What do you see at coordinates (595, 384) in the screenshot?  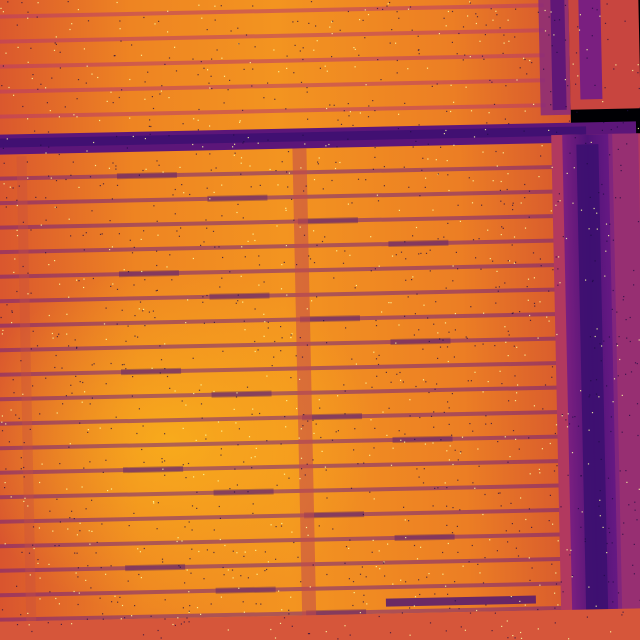 I see `right-frame-strip` at bounding box center [595, 384].